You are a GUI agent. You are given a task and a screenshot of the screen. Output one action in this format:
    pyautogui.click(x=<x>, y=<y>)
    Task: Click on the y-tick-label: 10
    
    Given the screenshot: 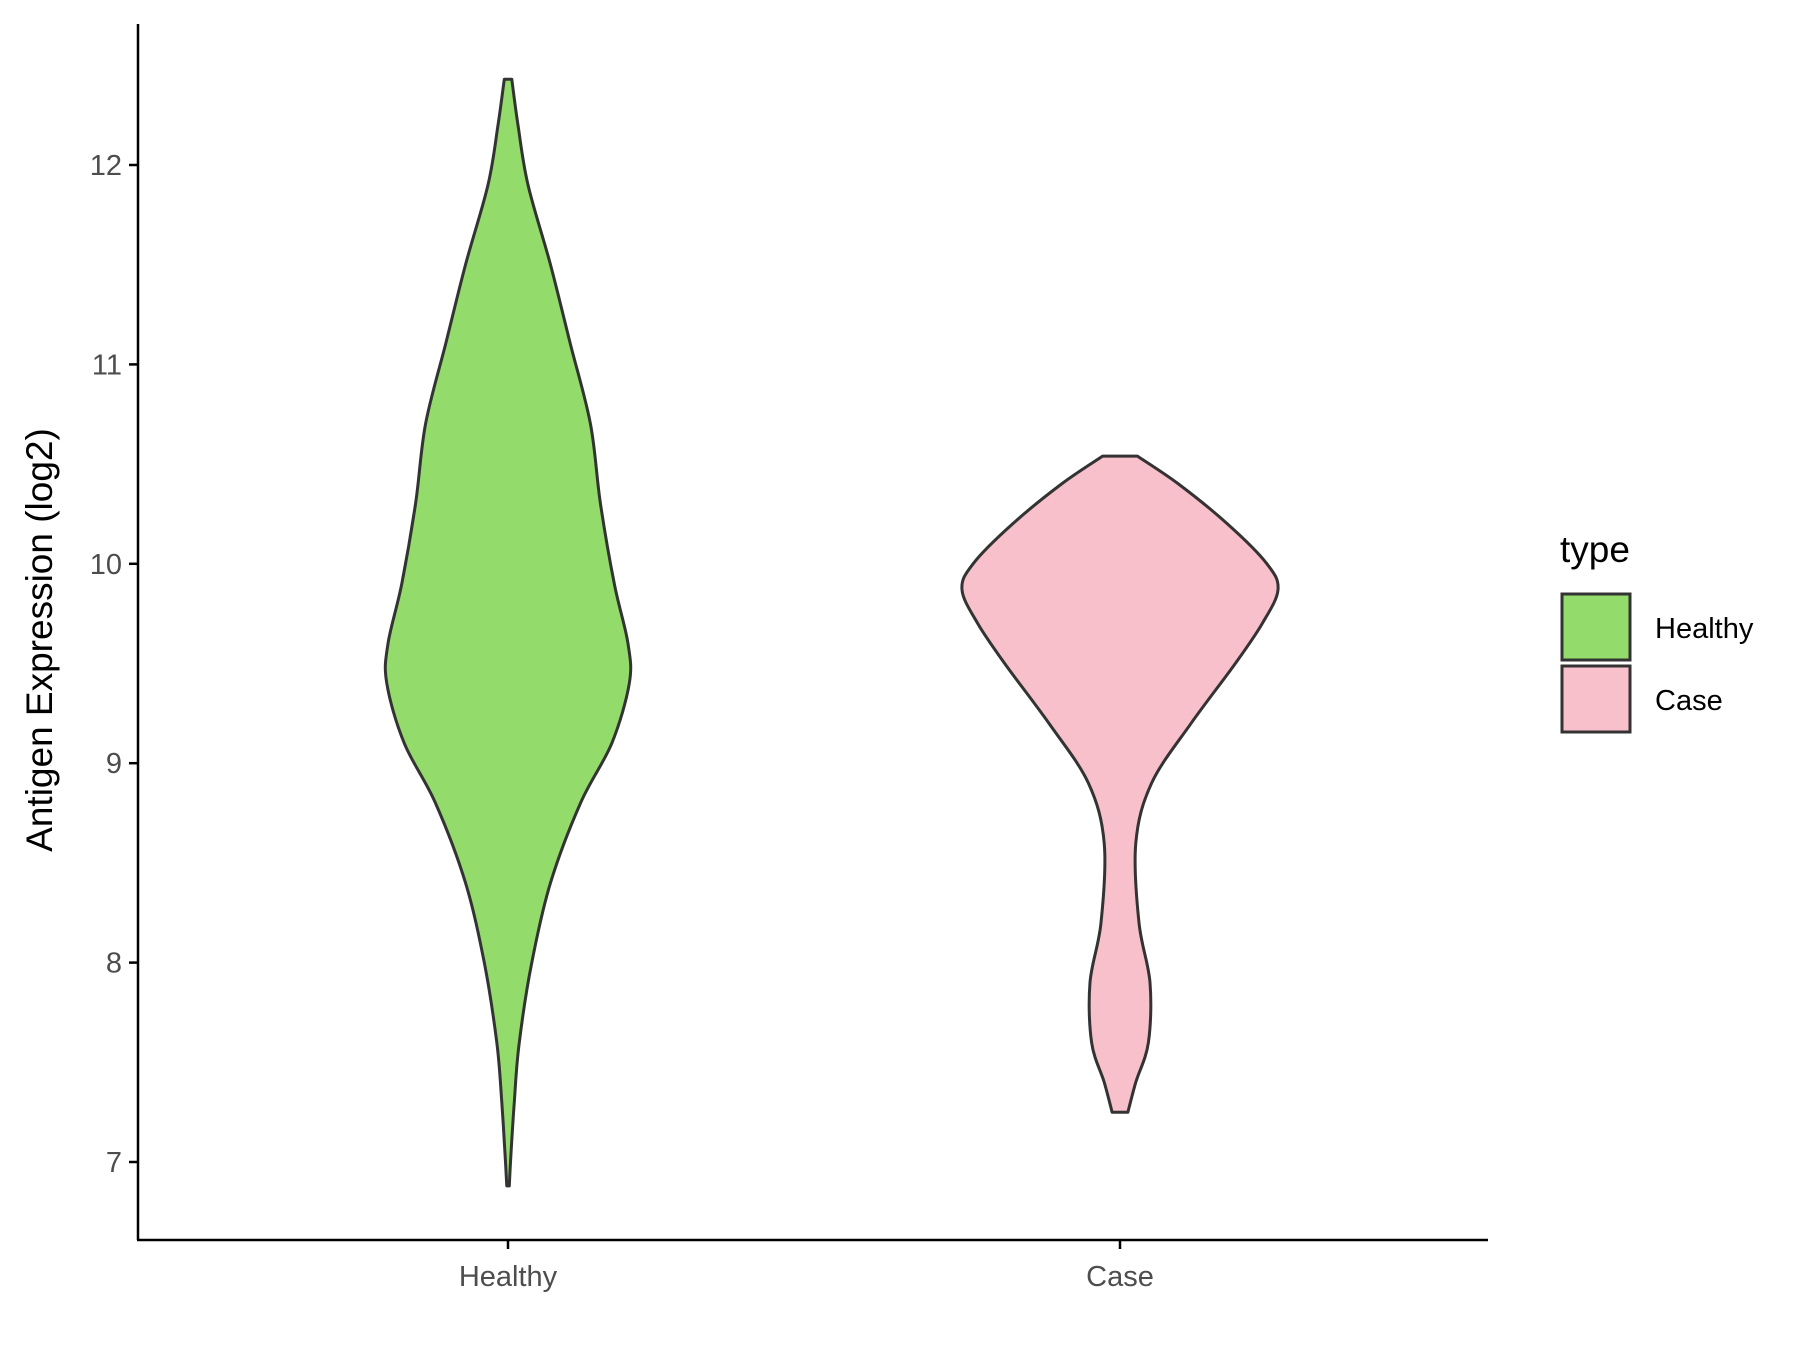 What is the action you would take?
    pyautogui.click(x=106, y=565)
    